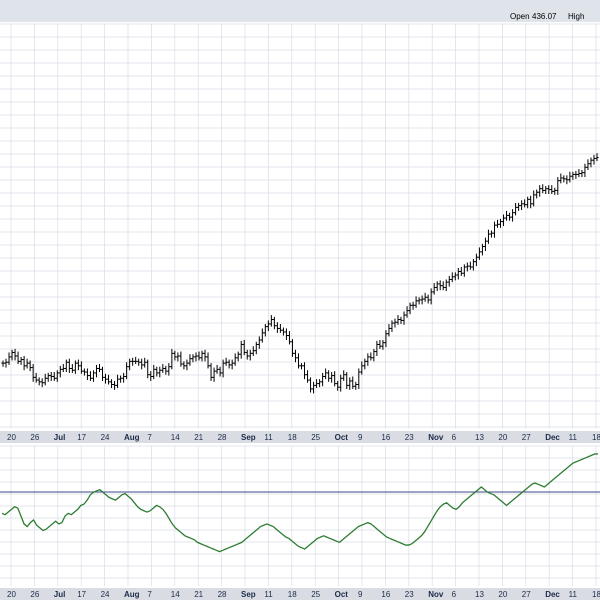 The height and width of the screenshot is (600, 600). What do you see at coordinates (436, 437) in the screenshot?
I see `x-axis-top-tick-label: Nov` at bounding box center [436, 437].